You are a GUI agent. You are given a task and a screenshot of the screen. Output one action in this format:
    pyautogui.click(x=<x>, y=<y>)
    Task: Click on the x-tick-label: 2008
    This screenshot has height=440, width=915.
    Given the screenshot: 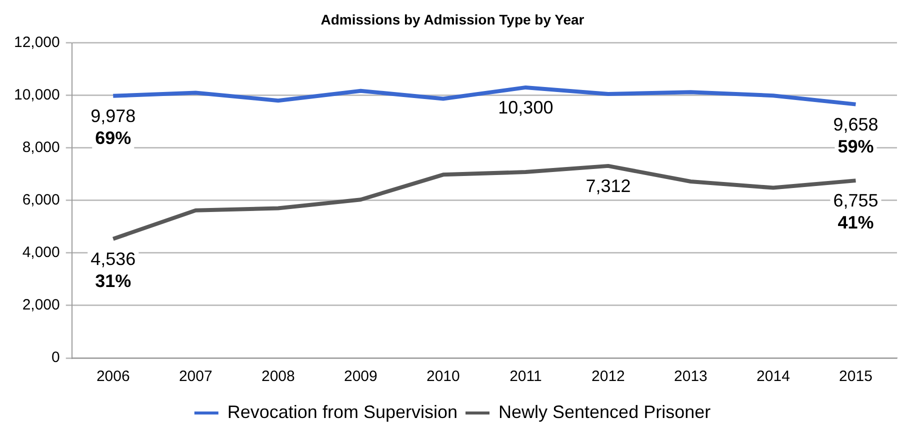 What is the action you would take?
    pyautogui.click(x=278, y=377)
    